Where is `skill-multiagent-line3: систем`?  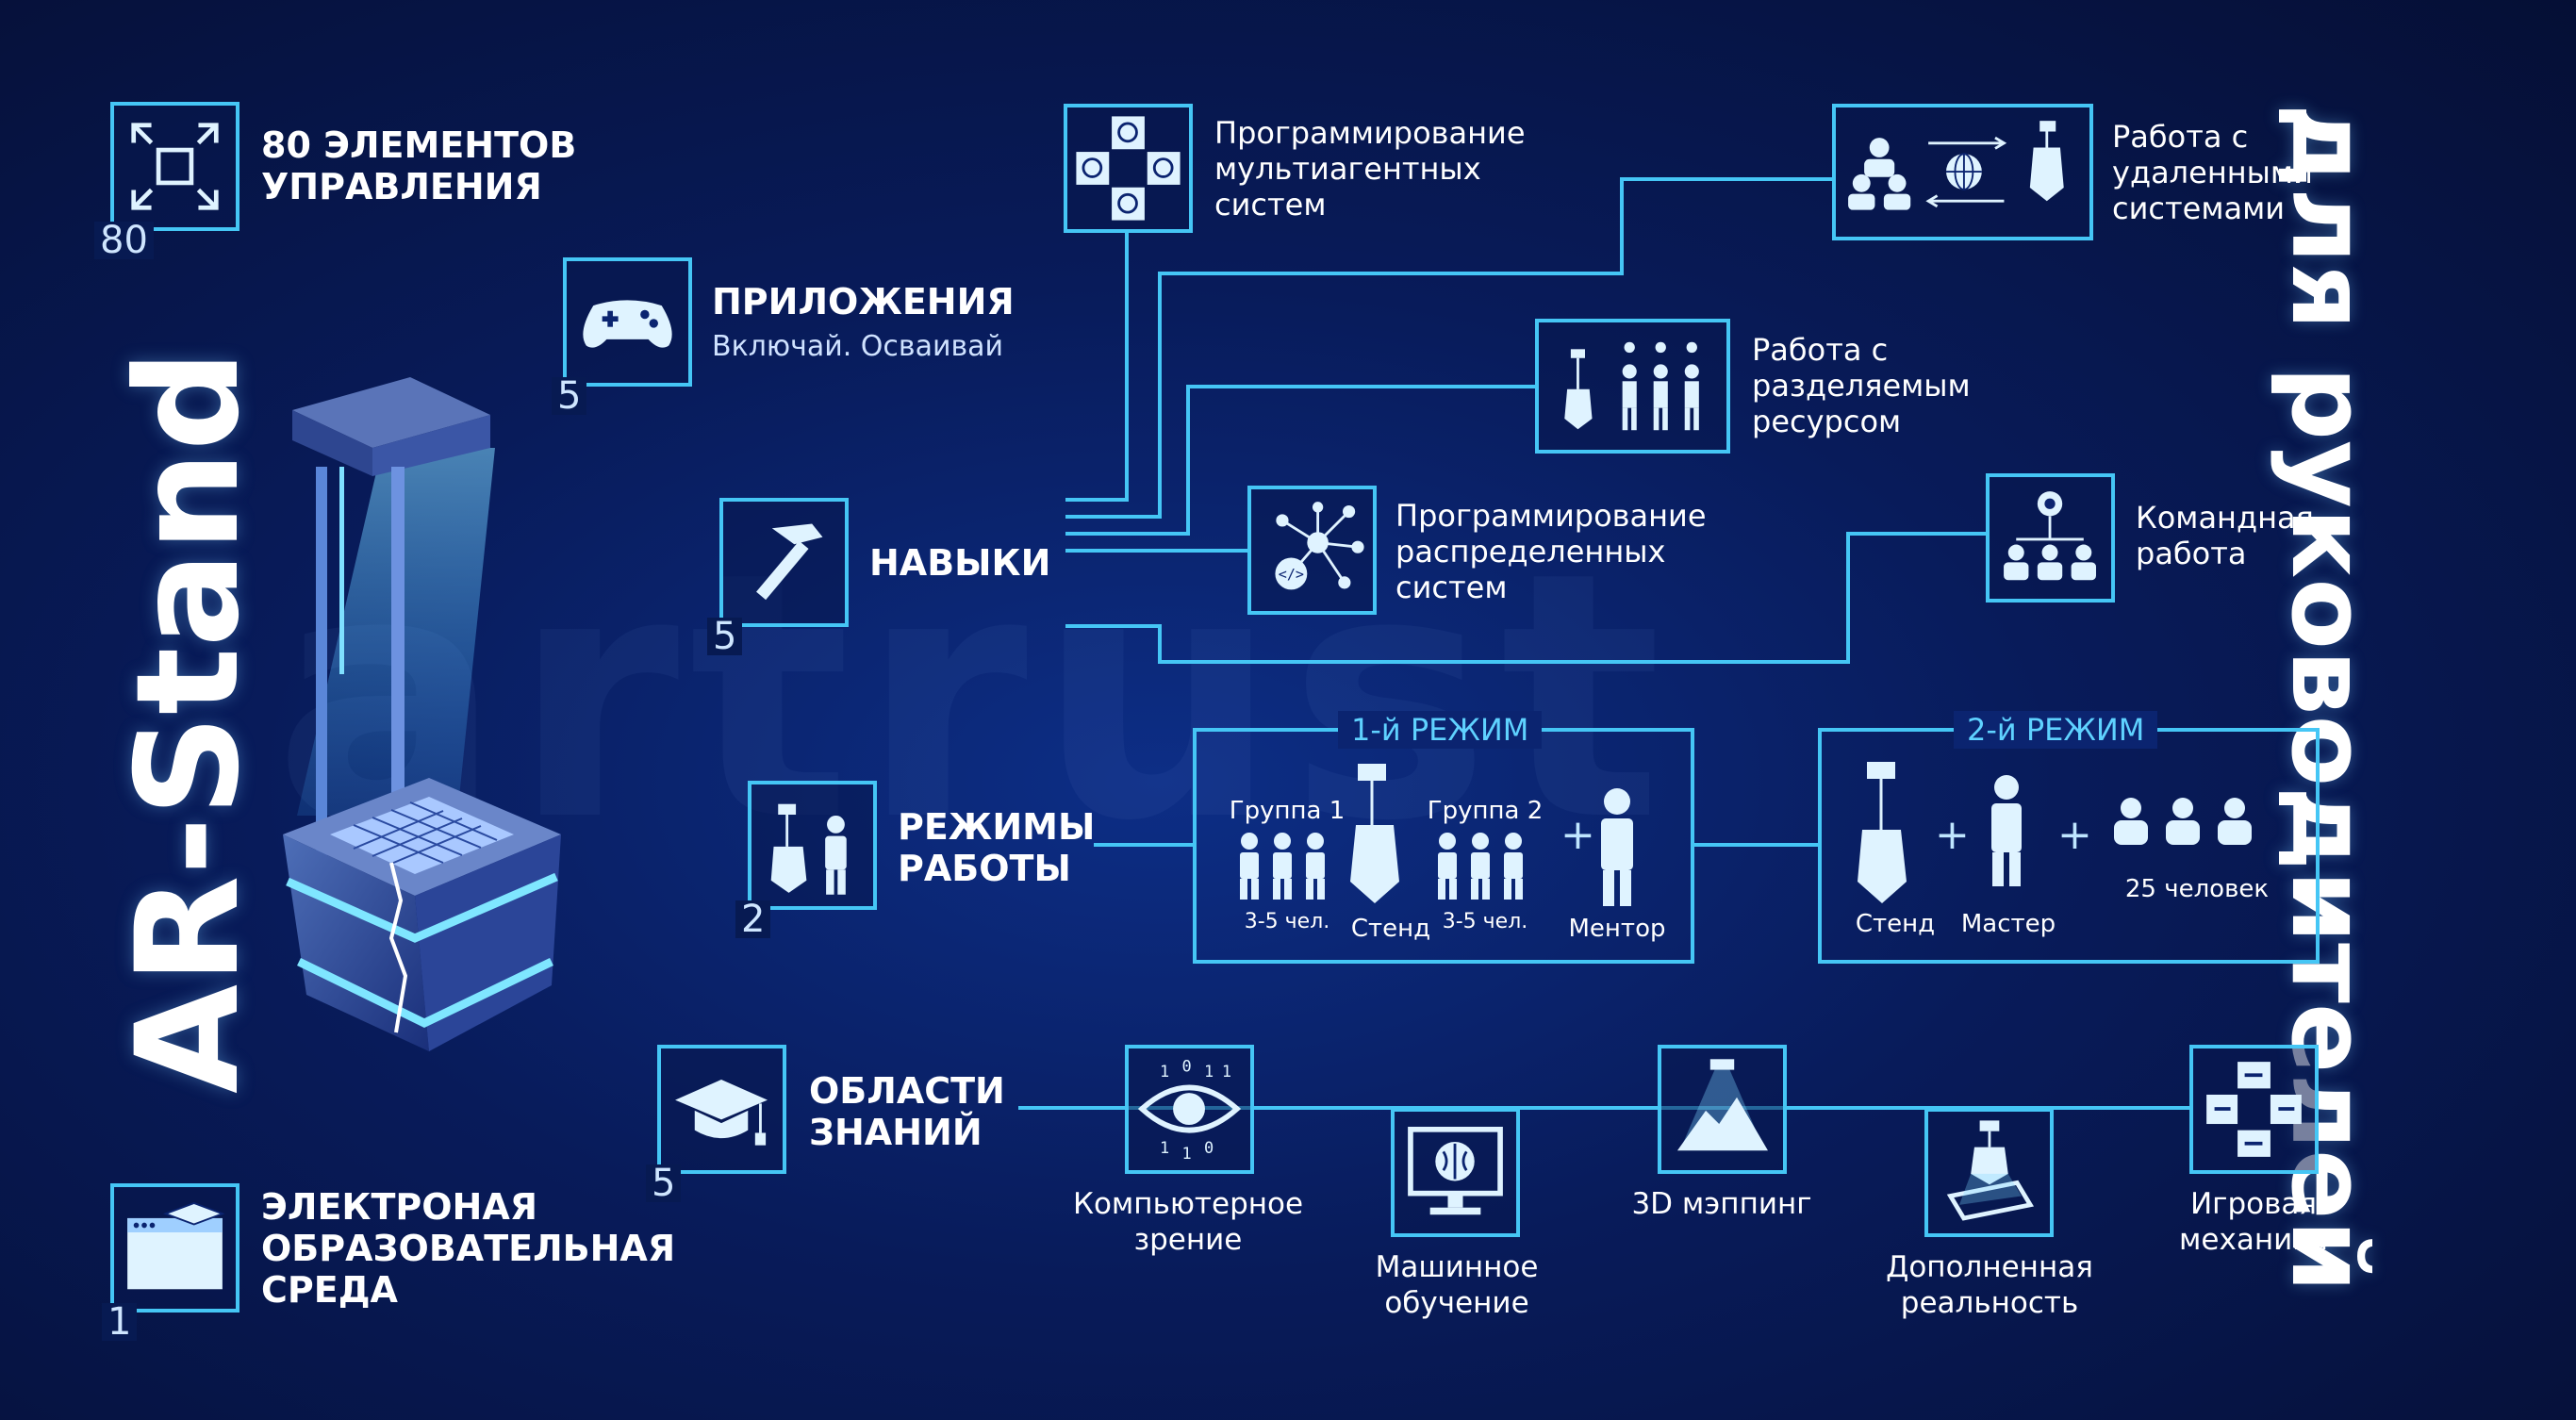 skill-multiagent-line3: систем is located at coordinates (1270, 205).